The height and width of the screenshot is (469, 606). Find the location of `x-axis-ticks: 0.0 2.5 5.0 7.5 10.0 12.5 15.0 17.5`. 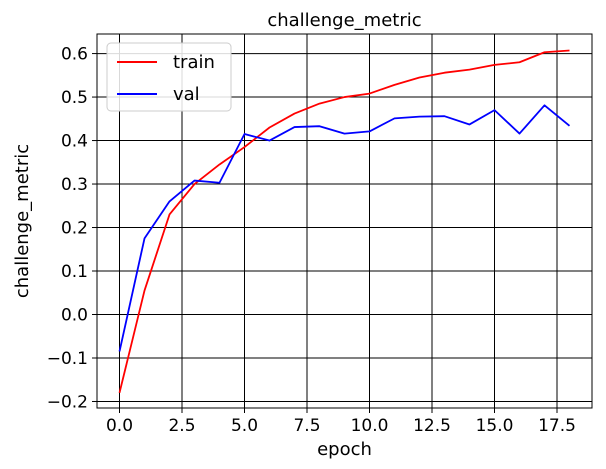

x-axis-ticks: 0.0 2.5 5.0 7.5 10.0 12.5 15.0 17.5 is located at coordinates (341, 422).